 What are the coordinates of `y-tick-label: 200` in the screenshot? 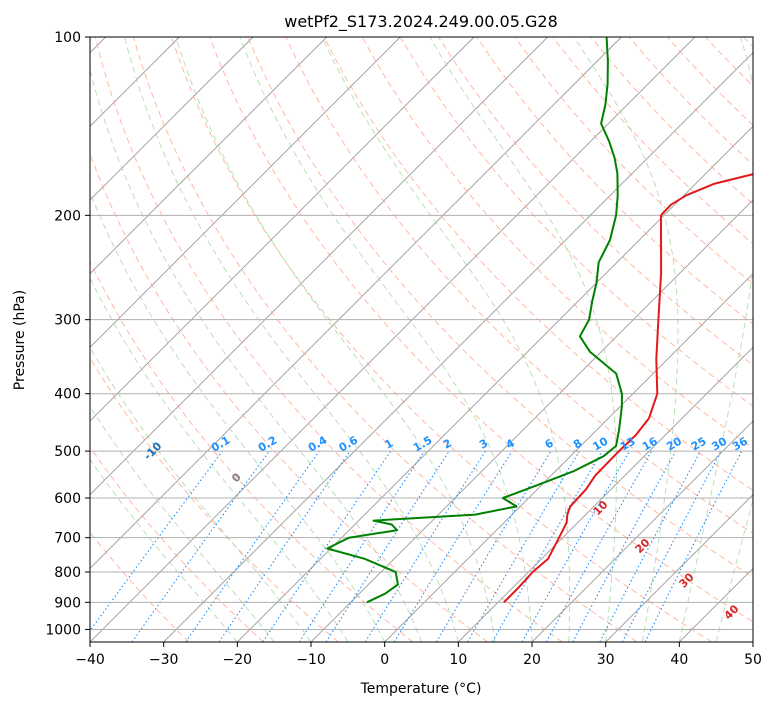 It's located at (67, 216).